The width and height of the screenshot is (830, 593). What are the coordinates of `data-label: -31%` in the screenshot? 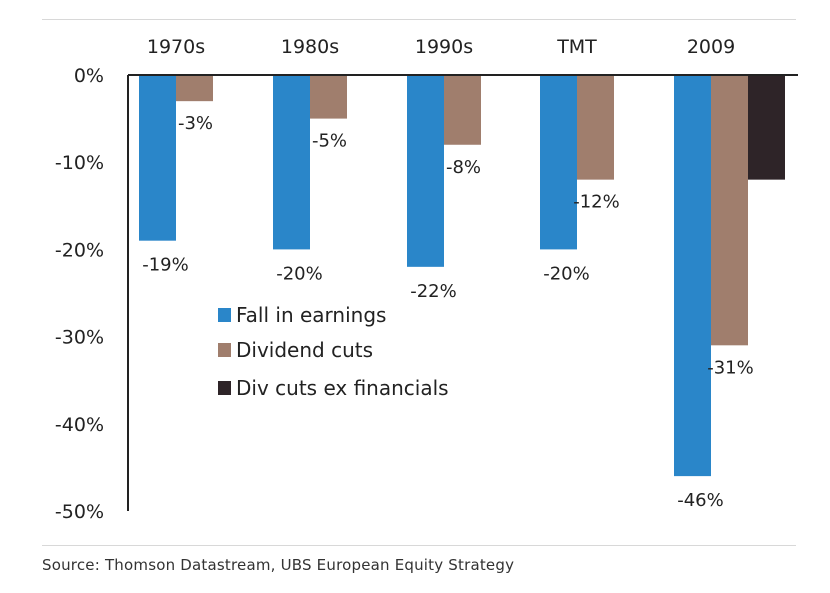 It's located at (730, 367).